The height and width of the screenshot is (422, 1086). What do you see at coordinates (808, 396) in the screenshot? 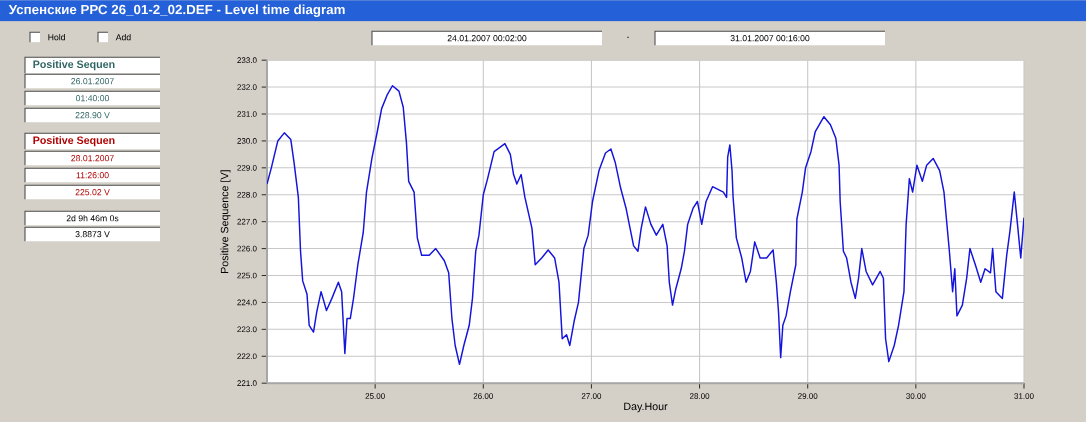
I see `x-tick-label: 29.00` at bounding box center [808, 396].